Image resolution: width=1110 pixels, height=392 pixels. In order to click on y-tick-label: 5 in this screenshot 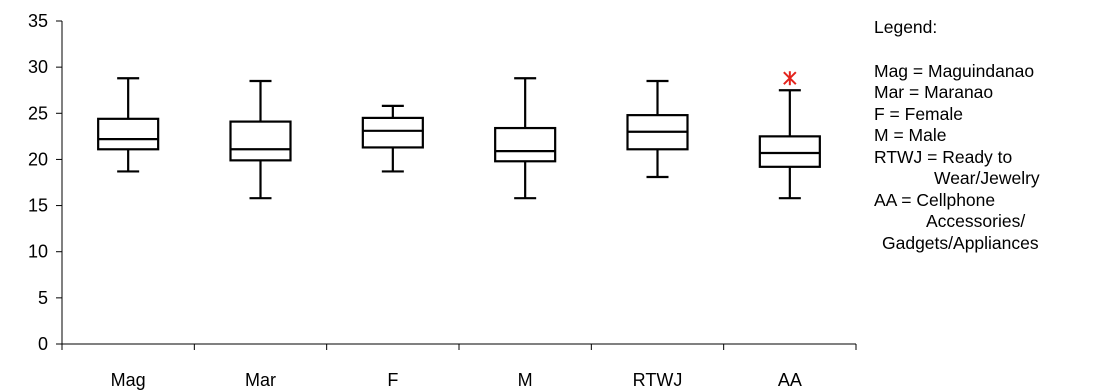, I will do `click(43, 298)`.